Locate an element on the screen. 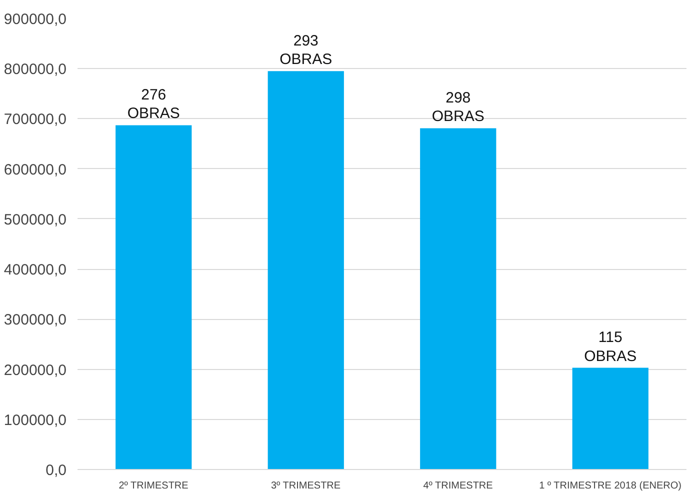 The width and height of the screenshot is (696, 494). x-tick-label: 1 º TRIMESTRE 2018 (ENERO) is located at coordinates (610, 486).